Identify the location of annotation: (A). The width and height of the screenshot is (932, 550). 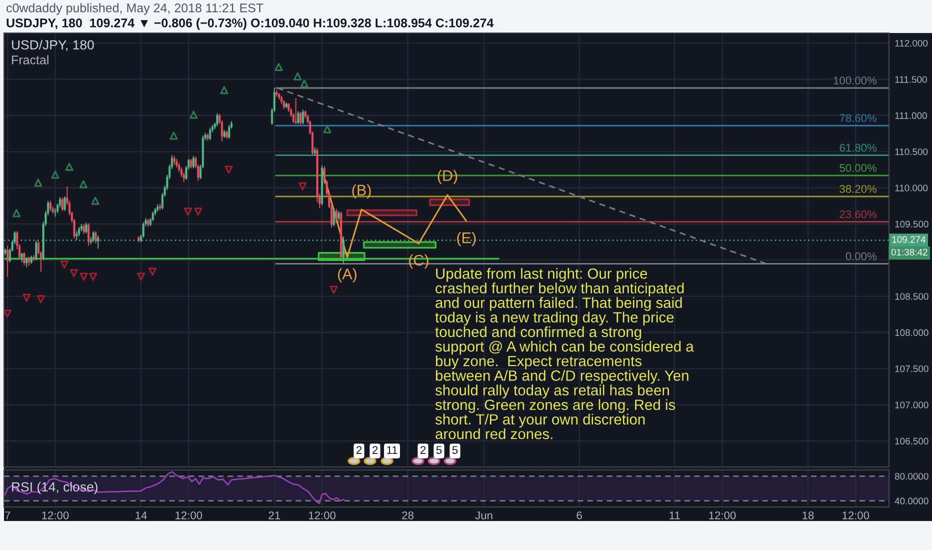
(347, 275).